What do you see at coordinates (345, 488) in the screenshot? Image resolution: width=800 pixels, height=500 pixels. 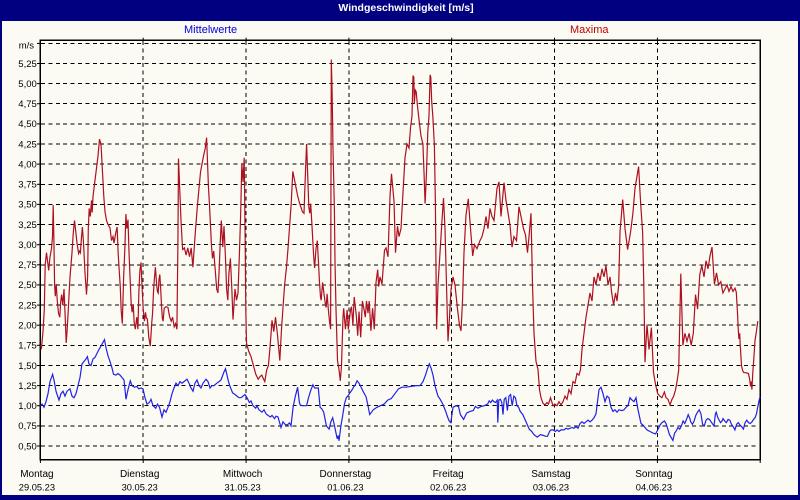 I see `svg-text: 01.06.23` at bounding box center [345, 488].